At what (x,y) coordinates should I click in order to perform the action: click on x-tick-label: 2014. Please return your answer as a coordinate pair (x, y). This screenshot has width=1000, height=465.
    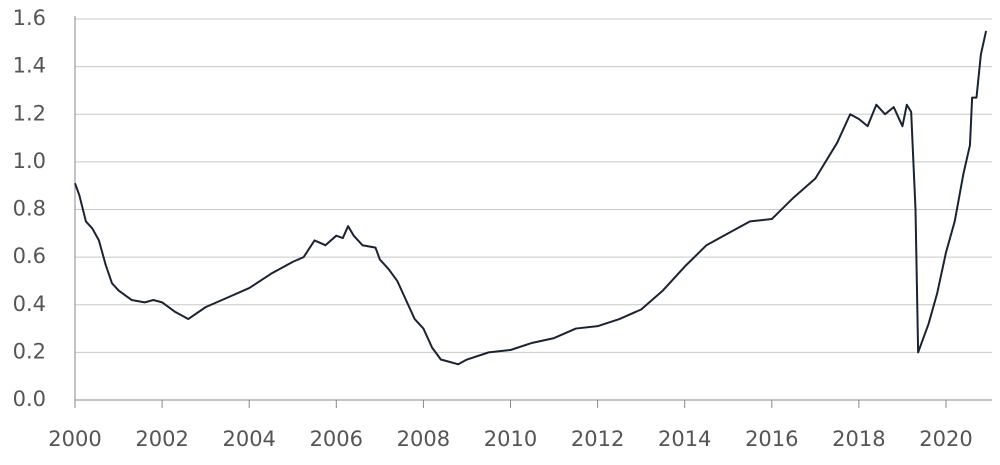
    Looking at the image, I should click on (684, 439).